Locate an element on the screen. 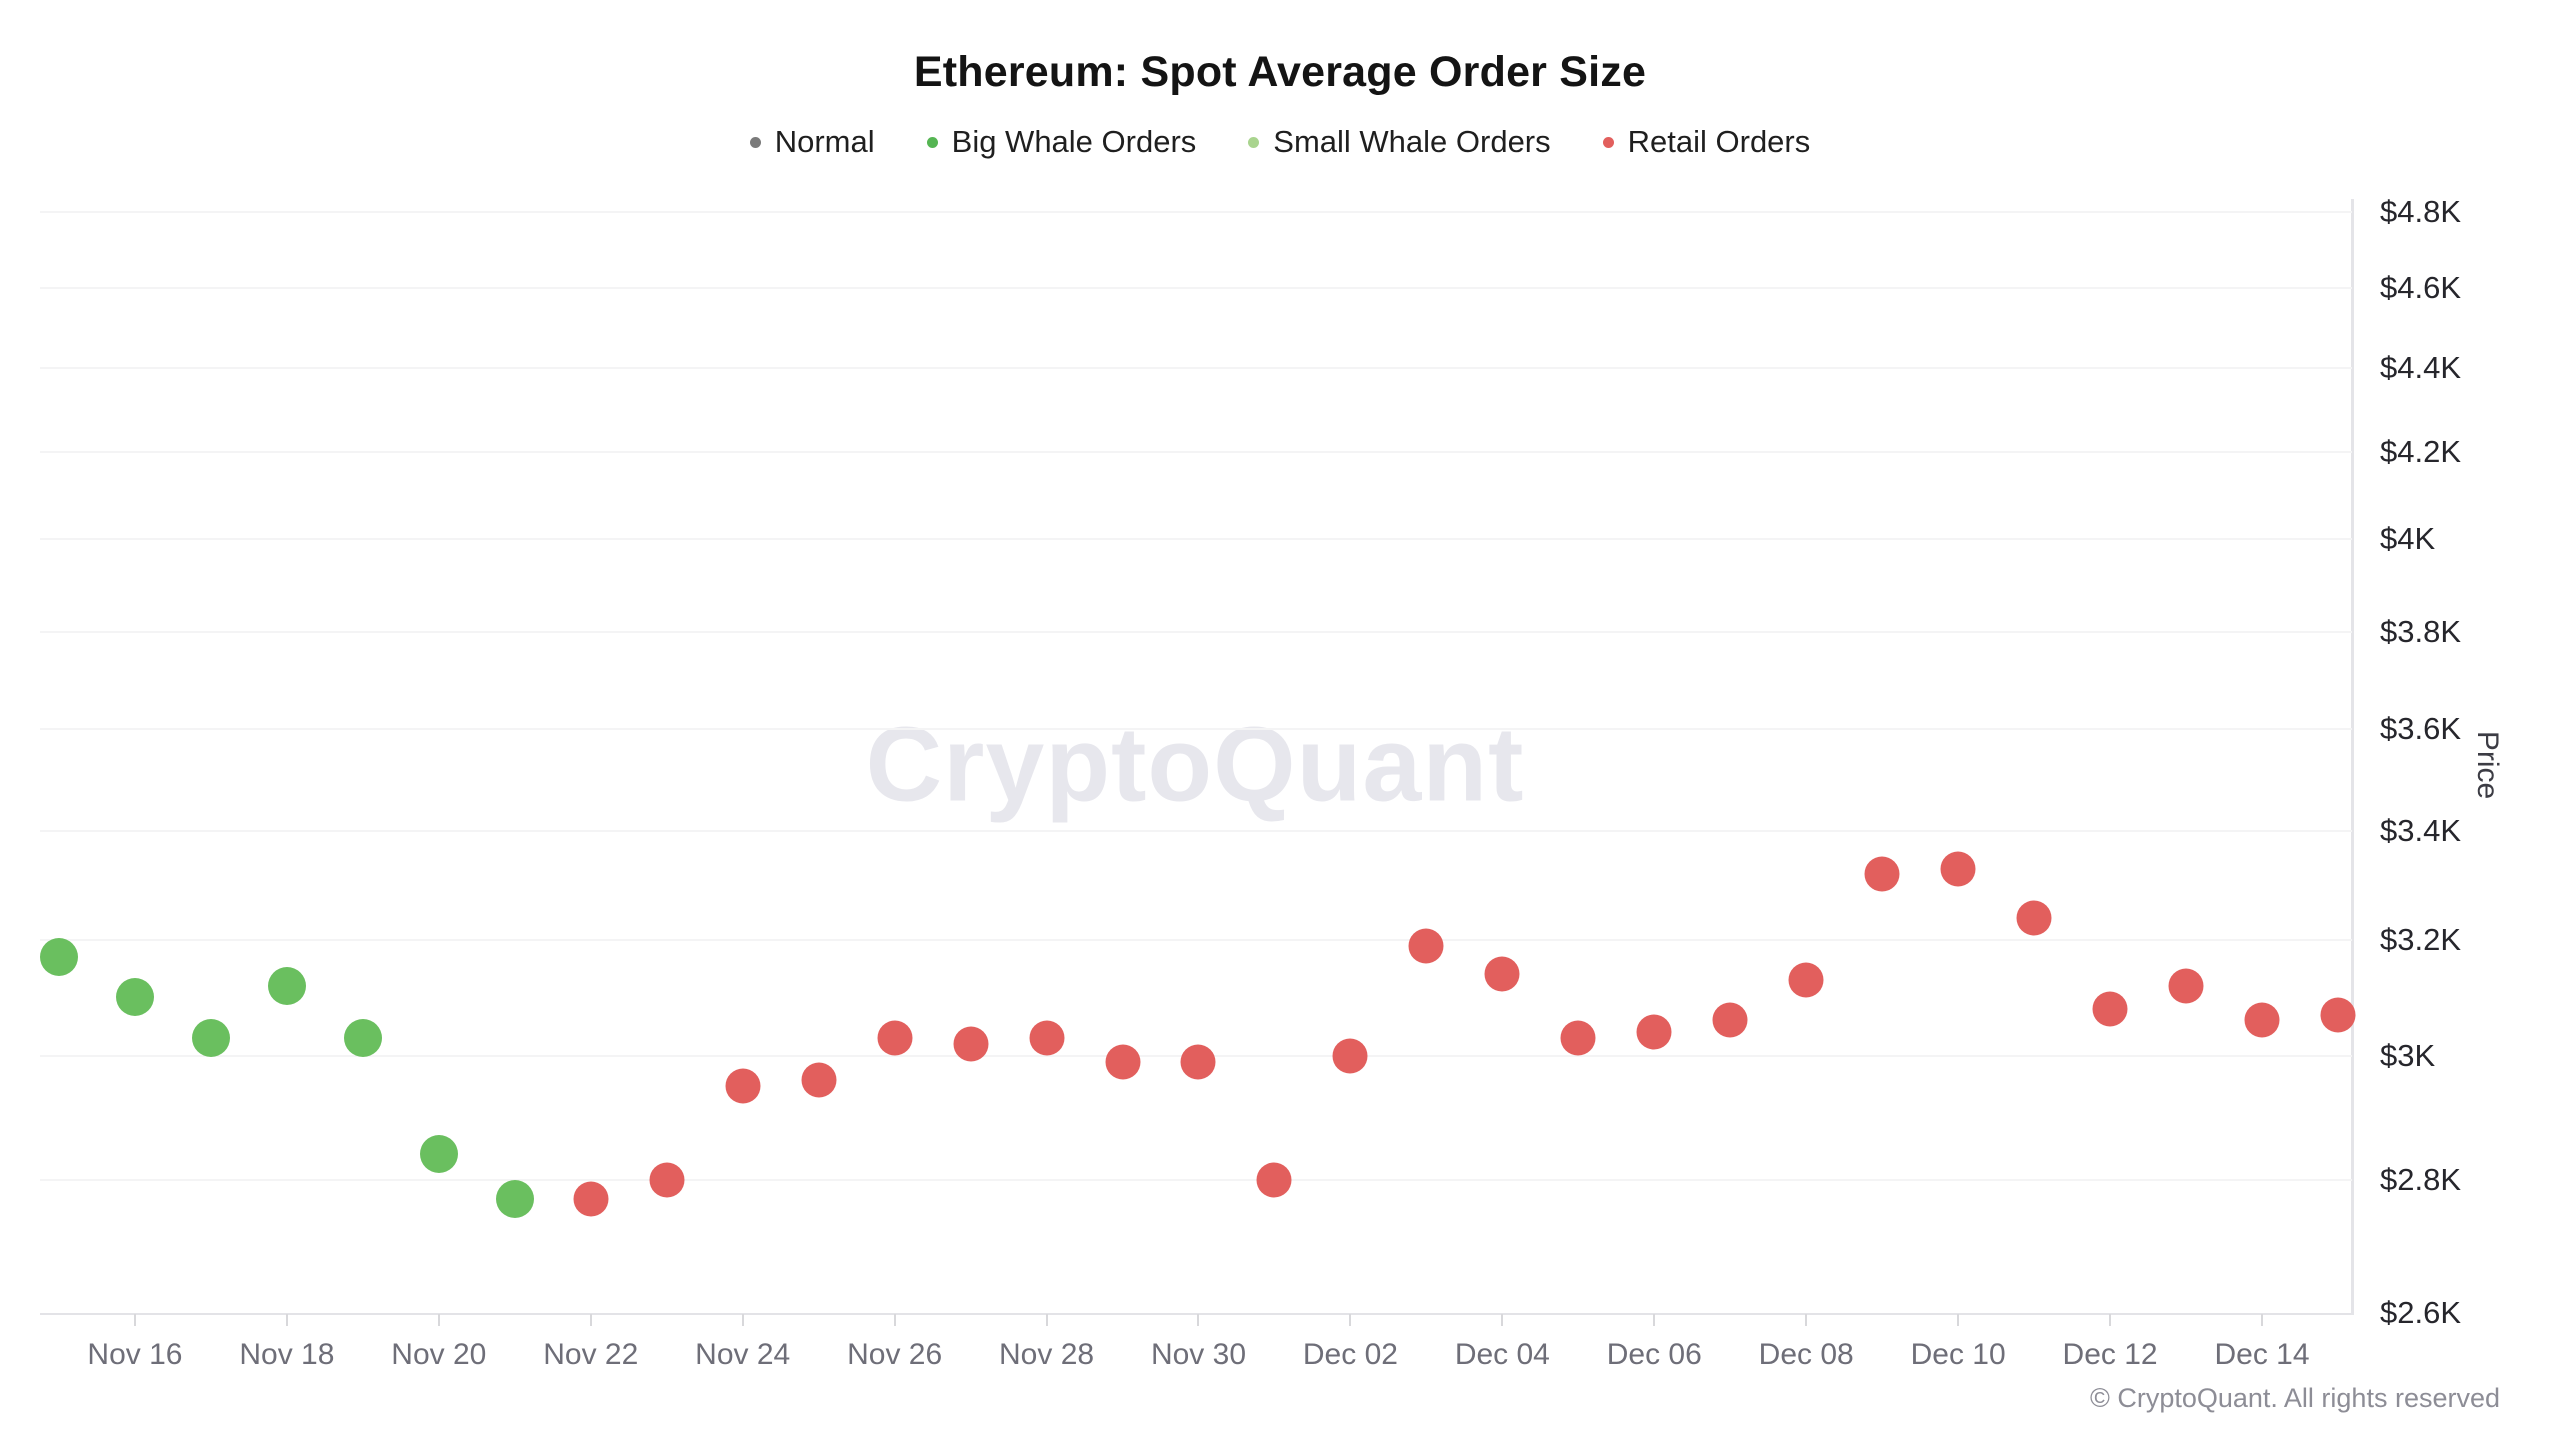  small-whale-dot-icon is located at coordinates (1254, 142).